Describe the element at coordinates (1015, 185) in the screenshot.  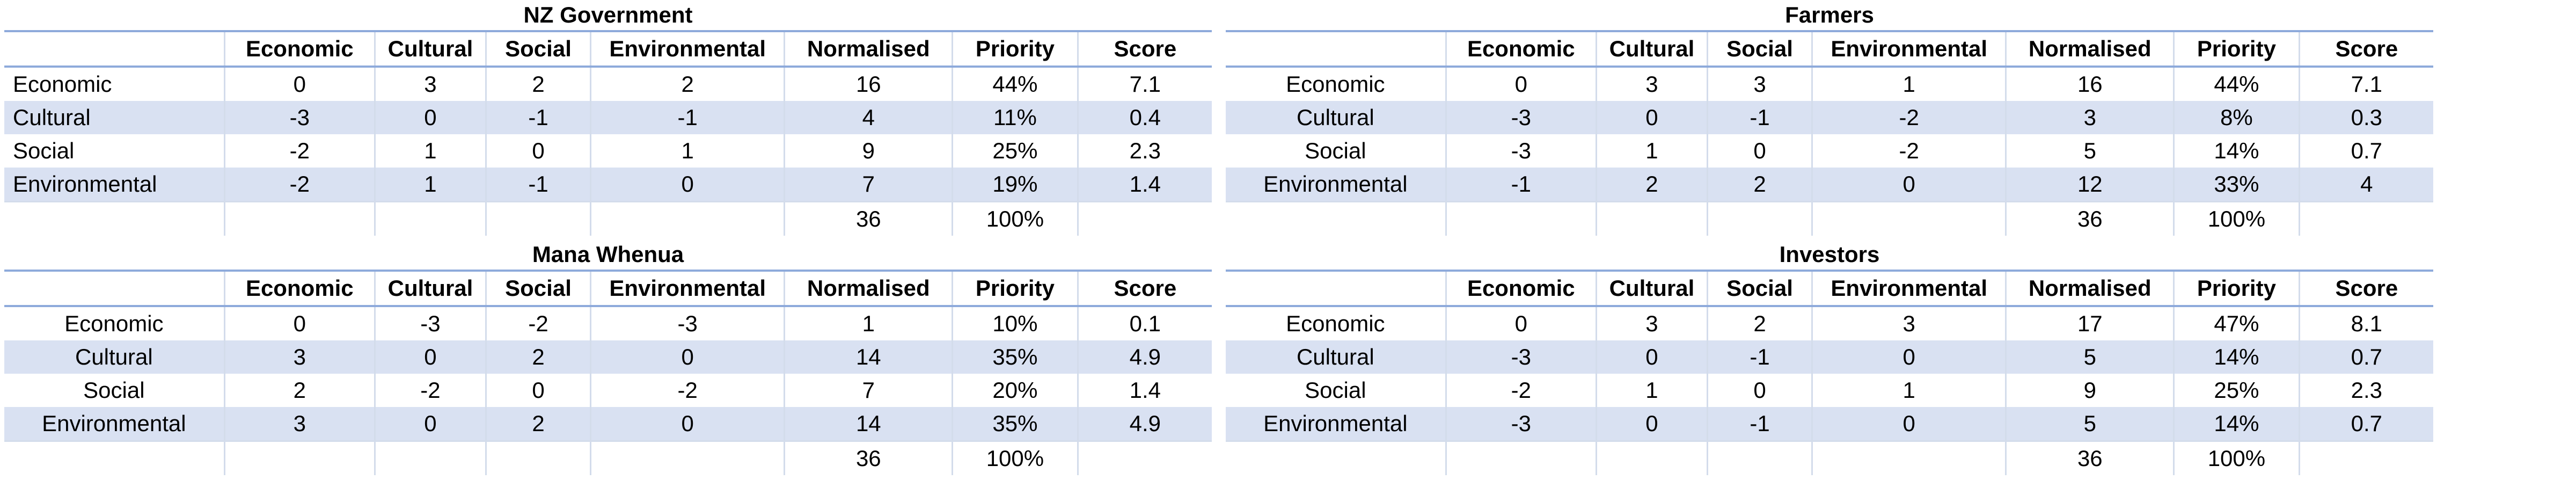
I see `table-cell: 19%` at that location.